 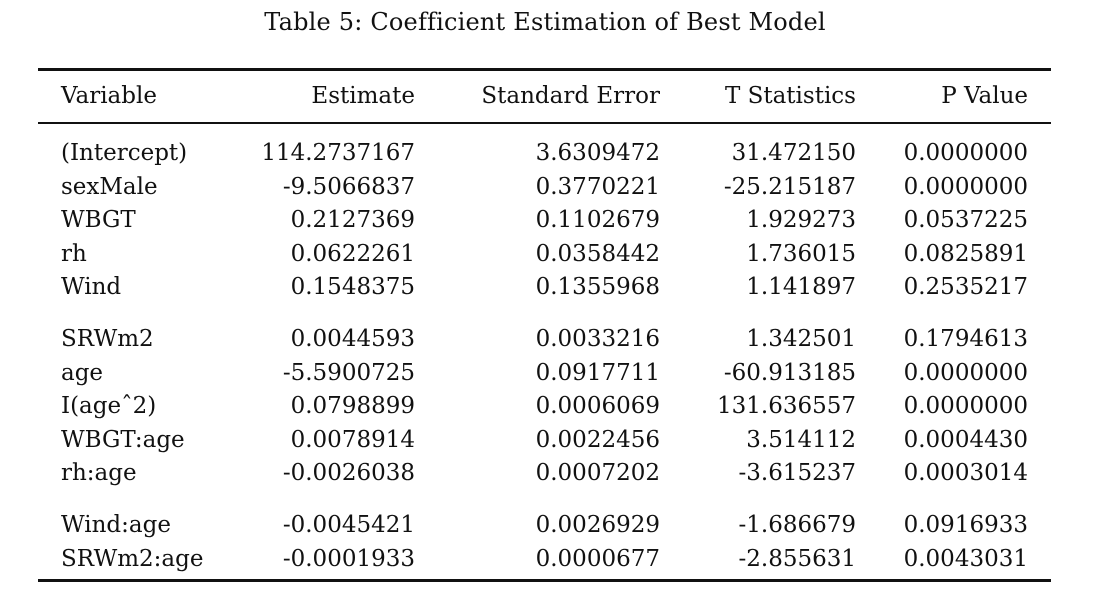 I want to click on cell-standard-error: 3.6309472, so click(x=597, y=153).